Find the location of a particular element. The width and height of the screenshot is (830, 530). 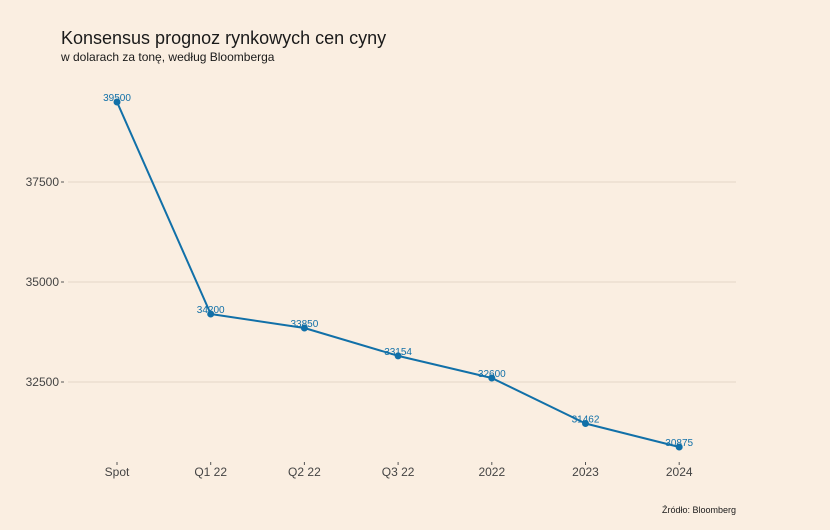

source-note: Źródło: Bloomberg is located at coordinates (699, 510).